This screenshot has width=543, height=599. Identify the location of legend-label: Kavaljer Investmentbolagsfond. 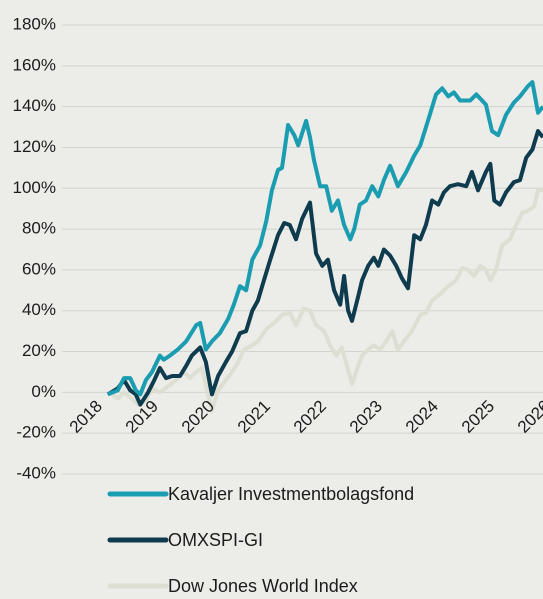
(291, 494).